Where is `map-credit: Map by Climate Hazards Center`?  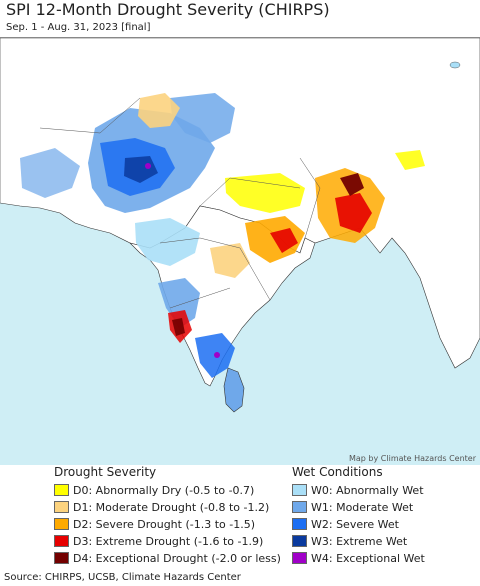 map-credit: Map by Climate Hazards Center is located at coordinates (412, 458).